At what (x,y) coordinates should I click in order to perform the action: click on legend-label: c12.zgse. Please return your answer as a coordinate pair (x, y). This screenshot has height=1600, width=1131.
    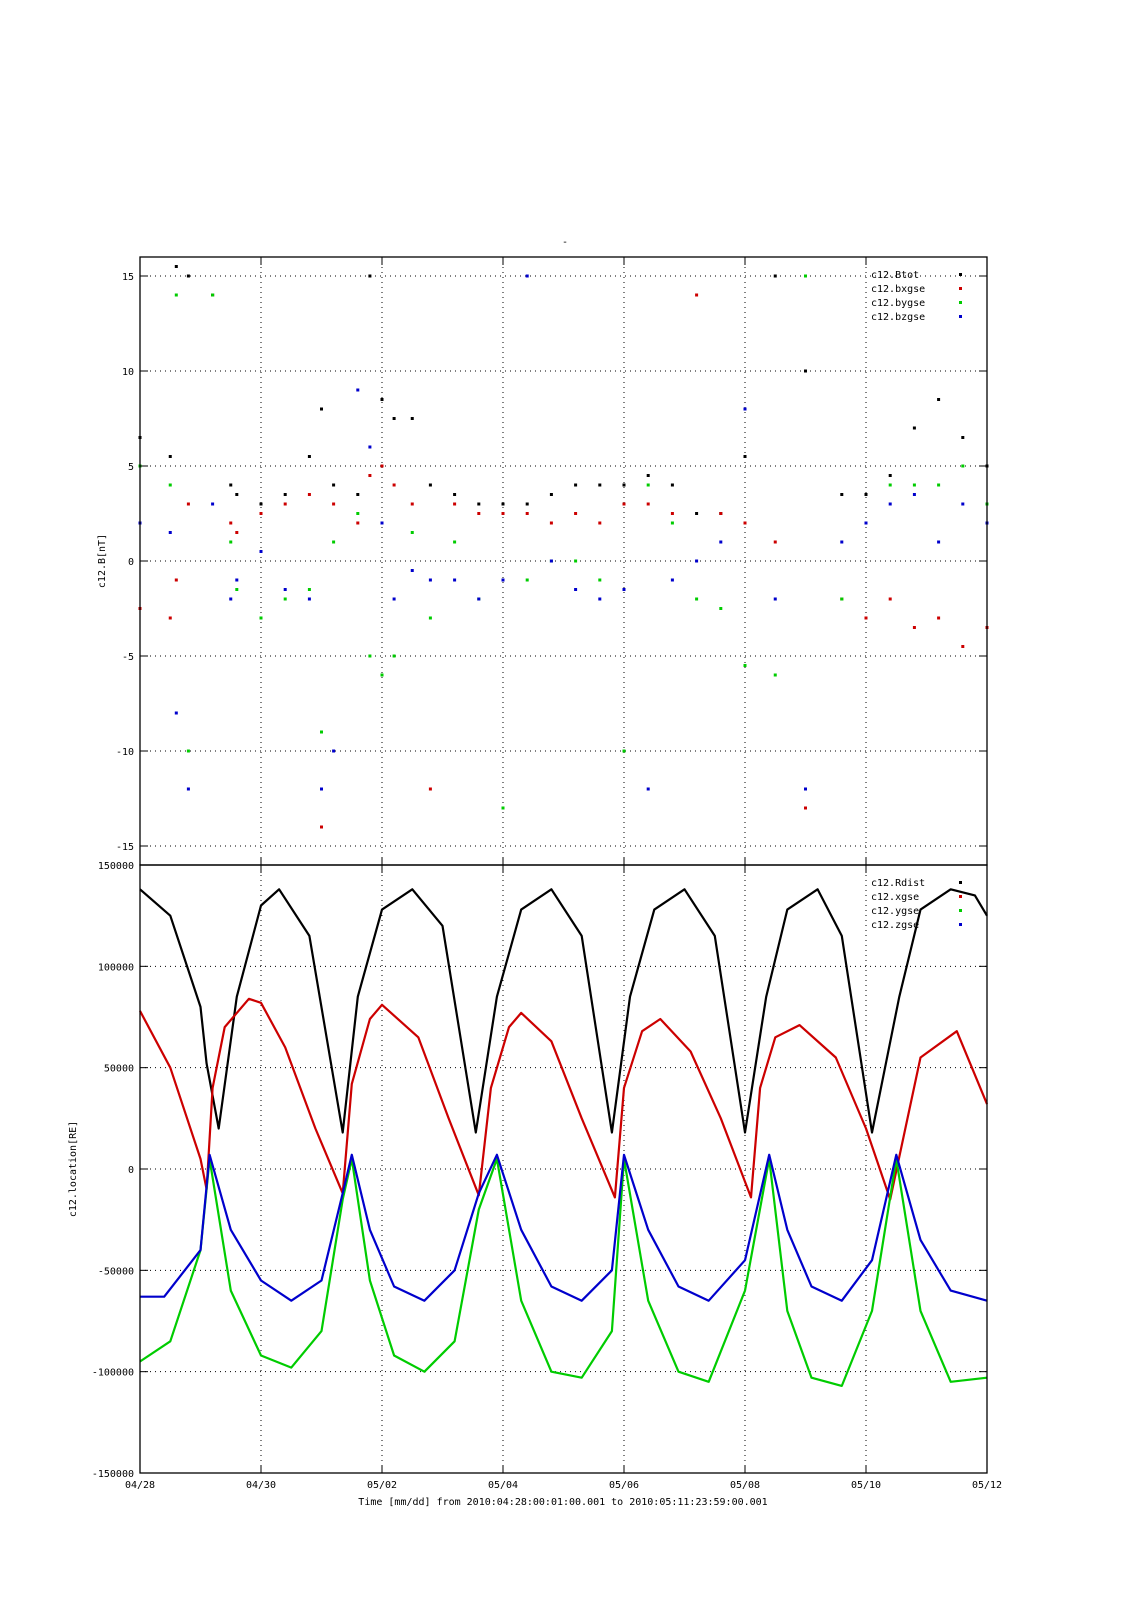
    Looking at the image, I should click on (895, 925).